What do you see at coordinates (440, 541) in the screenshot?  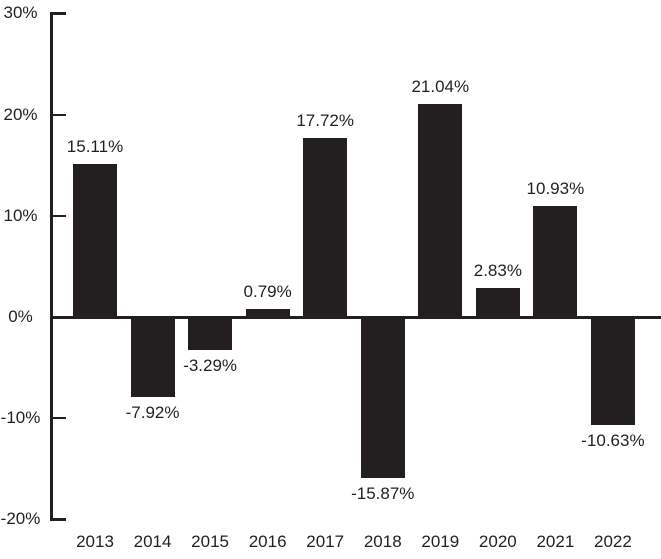 I see `x-axis-category-label: 2019` at bounding box center [440, 541].